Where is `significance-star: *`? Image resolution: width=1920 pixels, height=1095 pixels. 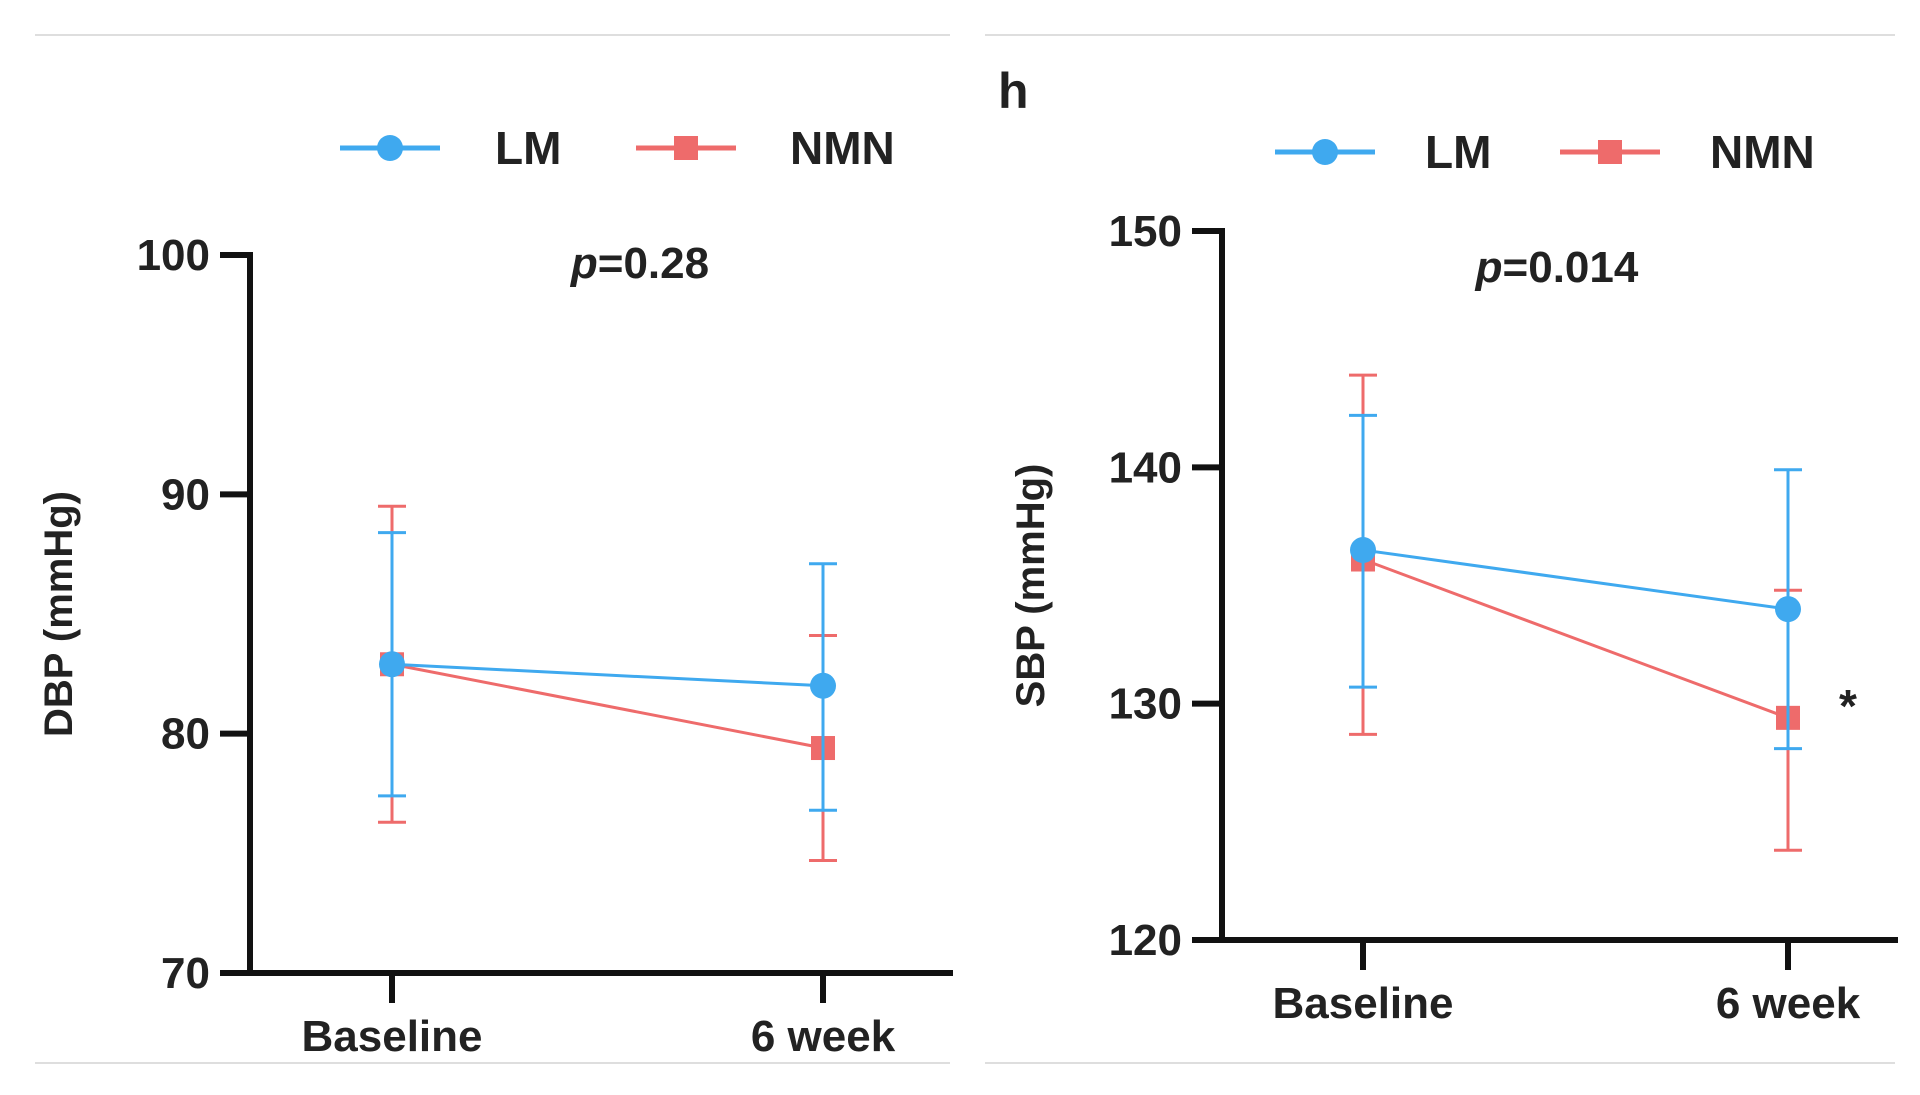 significance-star: * is located at coordinates (1848, 706).